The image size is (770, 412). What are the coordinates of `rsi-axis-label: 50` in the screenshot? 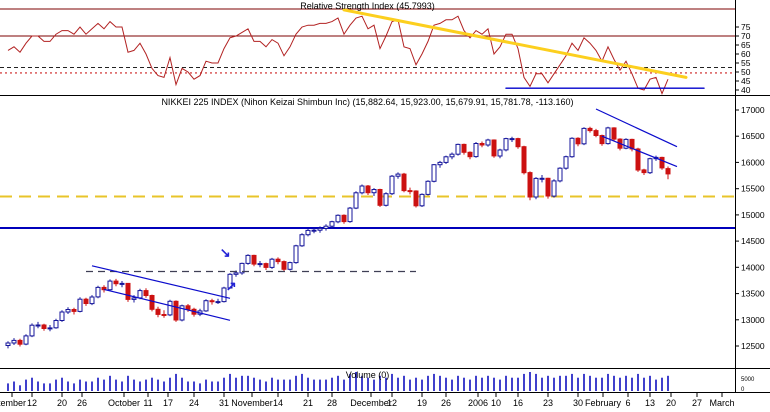 It's located at (746, 72).